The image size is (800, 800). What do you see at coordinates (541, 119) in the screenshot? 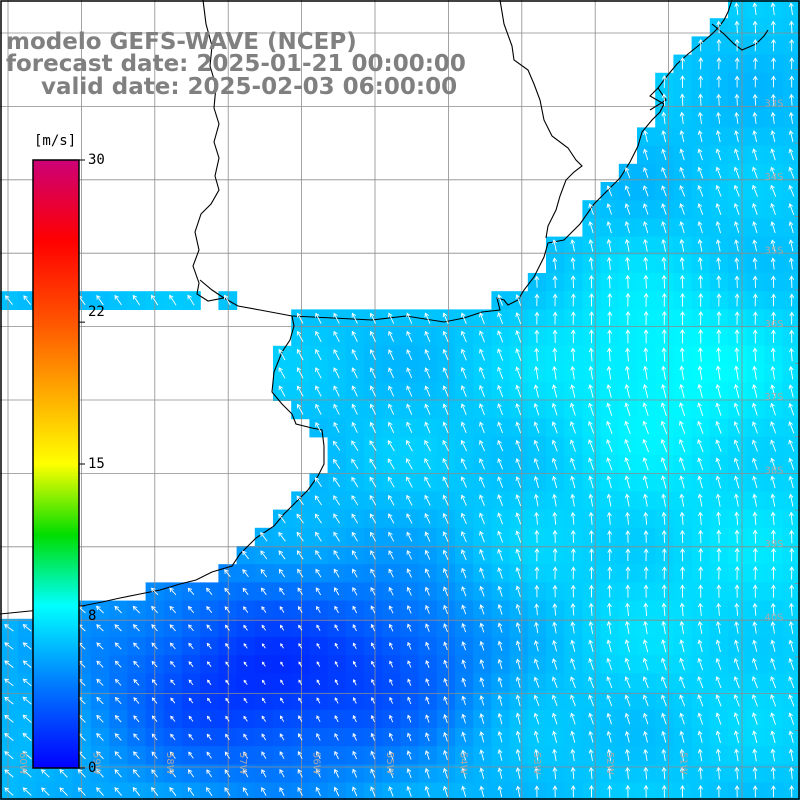
I see `coastline-north-shore` at bounding box center [541, 119].